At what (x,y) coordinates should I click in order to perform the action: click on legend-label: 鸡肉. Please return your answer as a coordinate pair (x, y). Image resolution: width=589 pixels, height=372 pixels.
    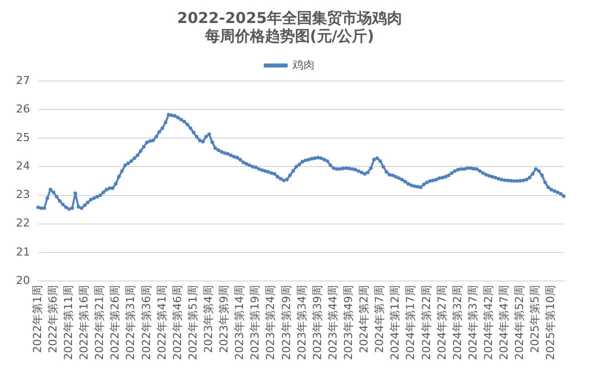
    Looking at the image, I should click on (302, 65).